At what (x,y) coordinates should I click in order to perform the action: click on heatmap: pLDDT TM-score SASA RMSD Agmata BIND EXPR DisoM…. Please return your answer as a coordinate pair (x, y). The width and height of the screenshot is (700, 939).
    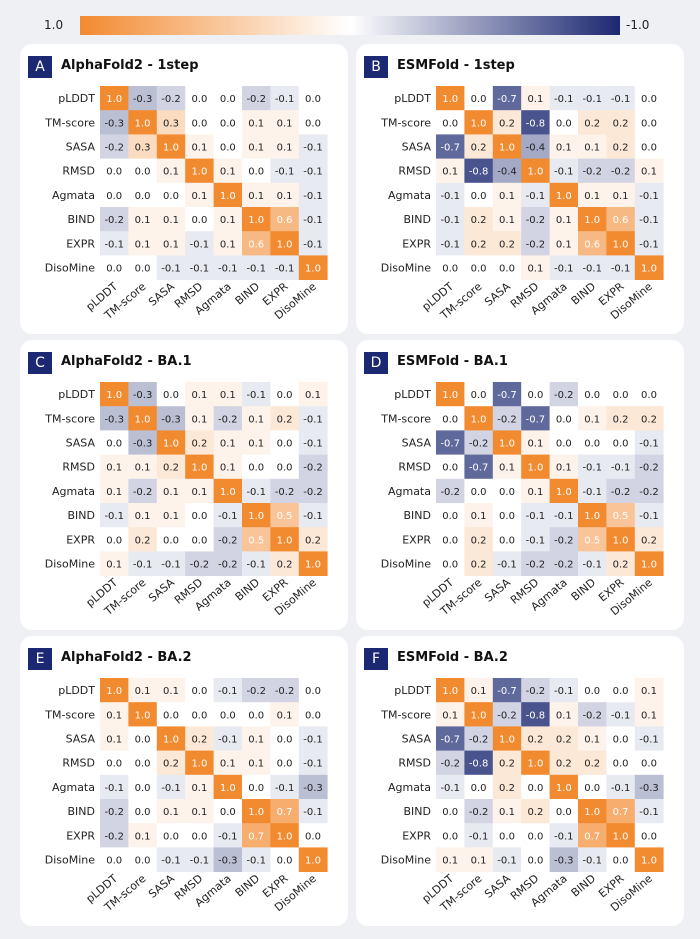
    Looking at the image, I should click on (522, 204).